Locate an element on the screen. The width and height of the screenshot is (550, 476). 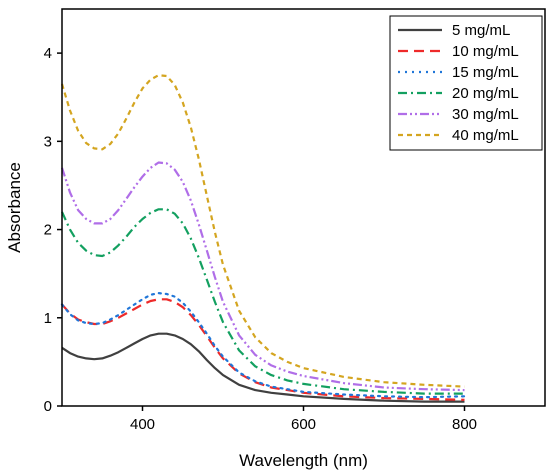
y-tick-label: 1 is located at coordinates (48, 318).